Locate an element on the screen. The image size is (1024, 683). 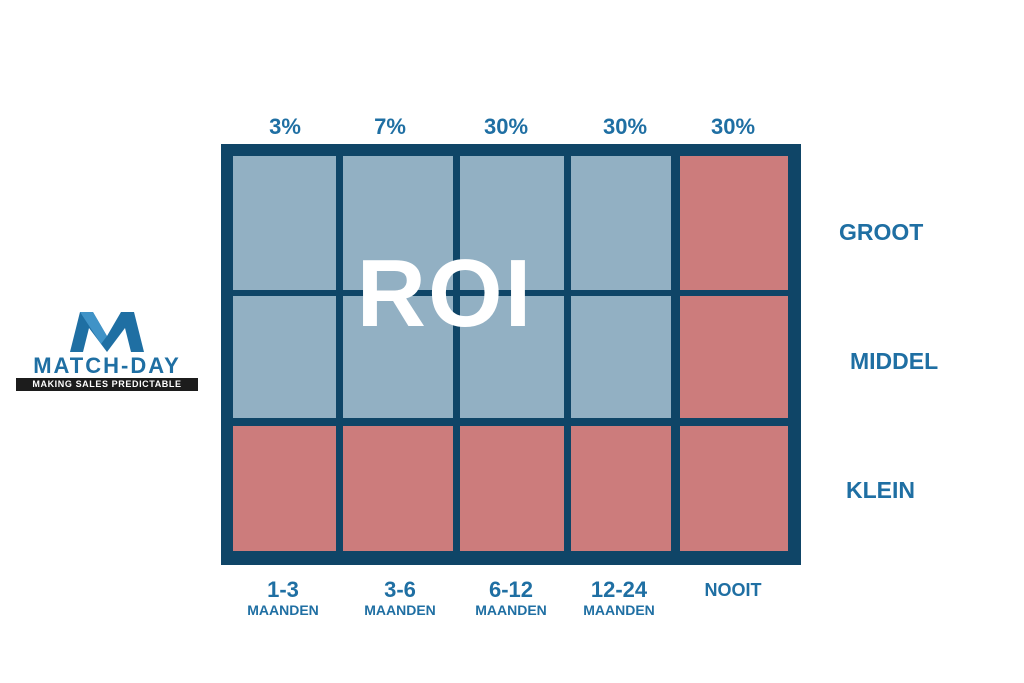
column-label-2: 3-6 MAANDEN is located at coordinates (400, 598).